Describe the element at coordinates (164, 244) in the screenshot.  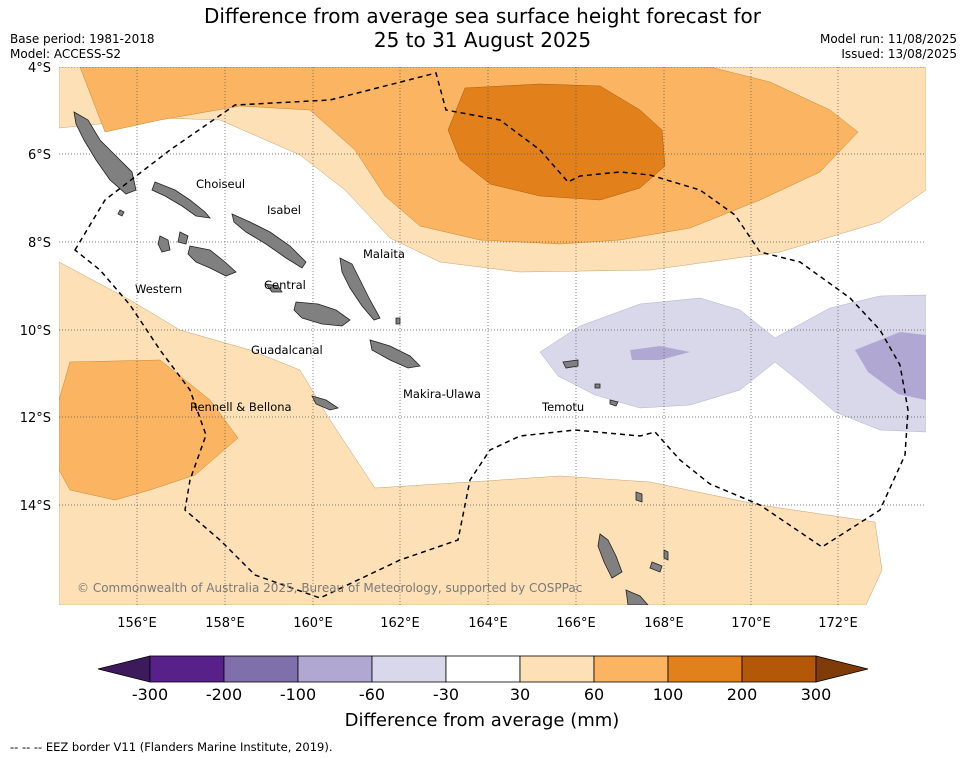
I see `island-vella` at that location.